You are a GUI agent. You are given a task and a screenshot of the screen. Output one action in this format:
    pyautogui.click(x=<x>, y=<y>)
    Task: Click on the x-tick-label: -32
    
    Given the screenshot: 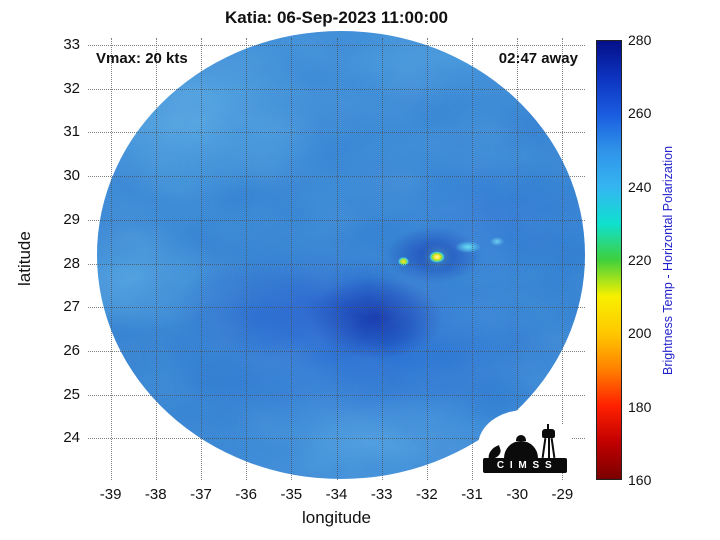 What is the action you would take?
    pyautogui.click(x=427, y=494)
    